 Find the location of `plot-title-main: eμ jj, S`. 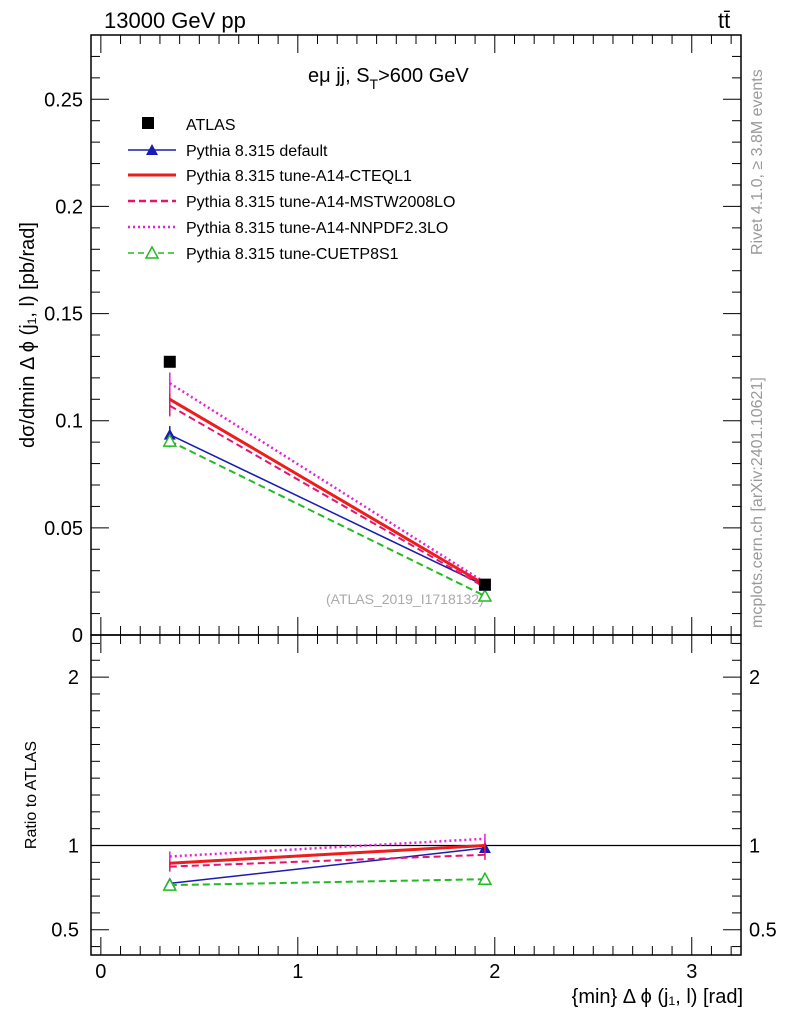

plot-title-main: eμ jj, S is located at coordinates (339, 76).